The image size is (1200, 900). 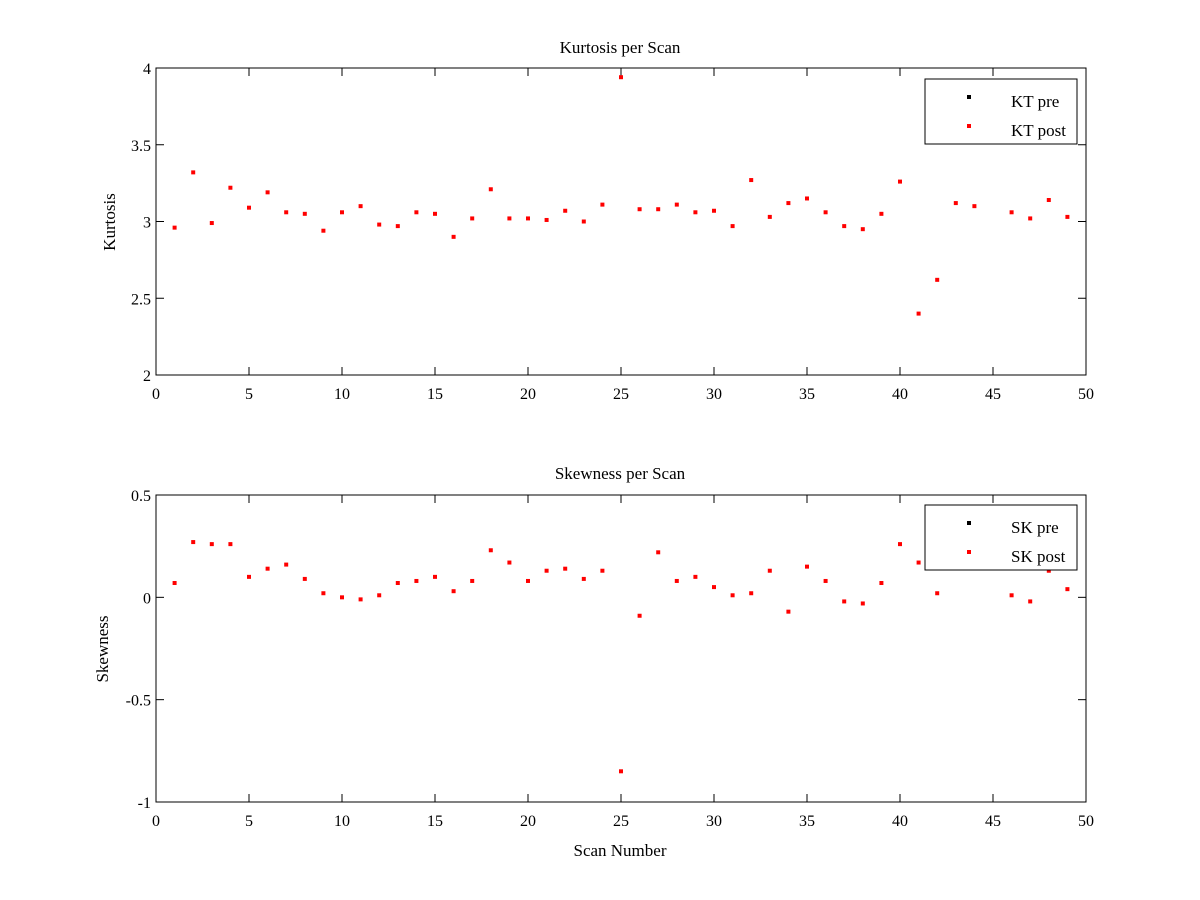 What do you see at coordinates (1035, 101) in the screenshot?
I see `legend-label-kt-pre: KT pre` at bounding box center [1035, 101].